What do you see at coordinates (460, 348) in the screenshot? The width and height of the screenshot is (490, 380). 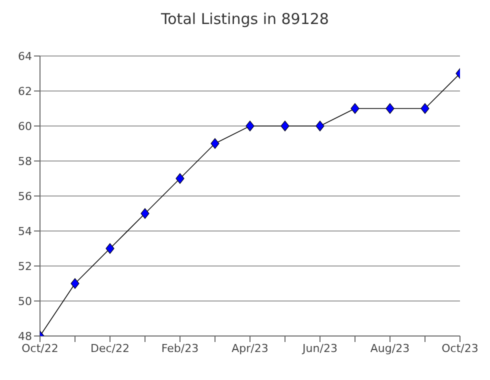 I see `x-tick-label: Oct/23` at bounding box center [460, 348].